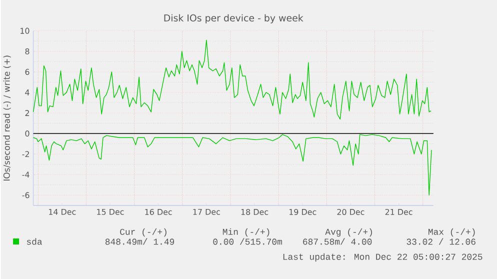 The height and width of the screenshot is (279, 497). I want to click on legend-label: sda, so click(34, 241).